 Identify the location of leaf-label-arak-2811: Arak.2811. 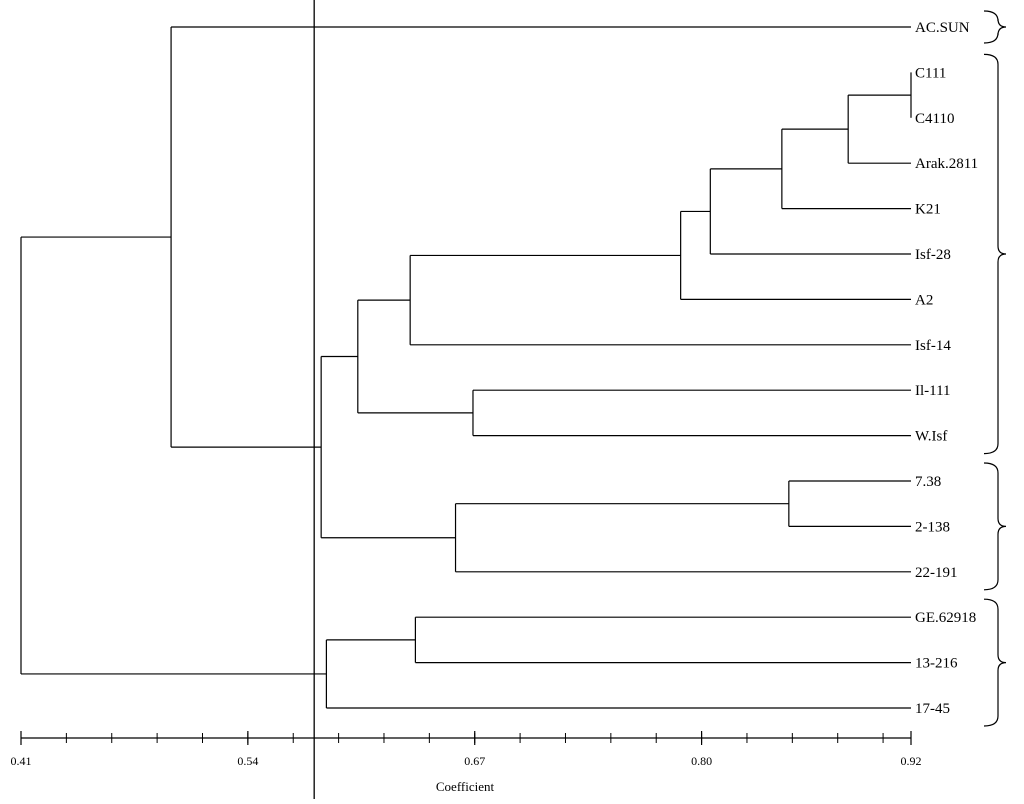
(946, 164).